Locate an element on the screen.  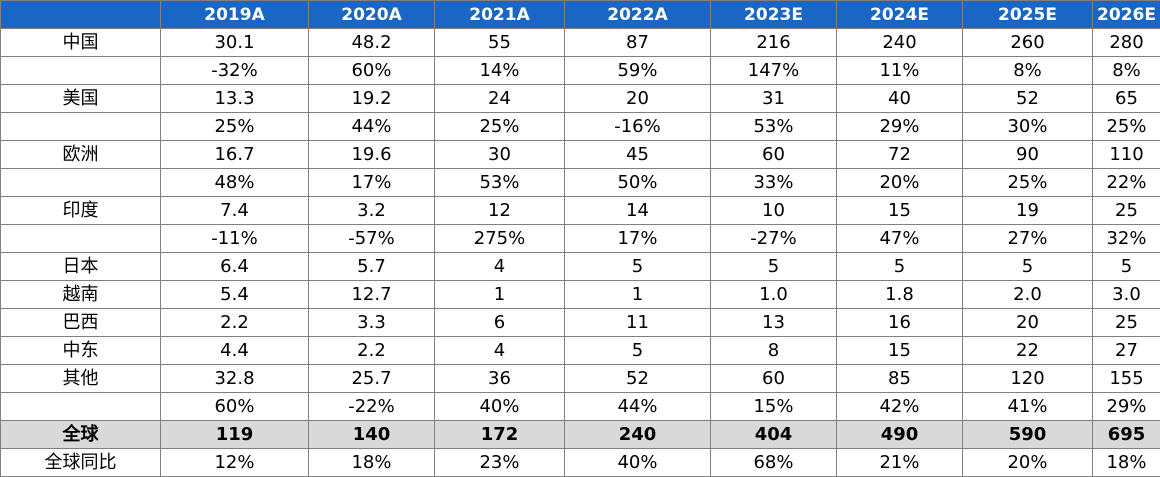
header-year: 2020A is located at coordinates (372, 15).